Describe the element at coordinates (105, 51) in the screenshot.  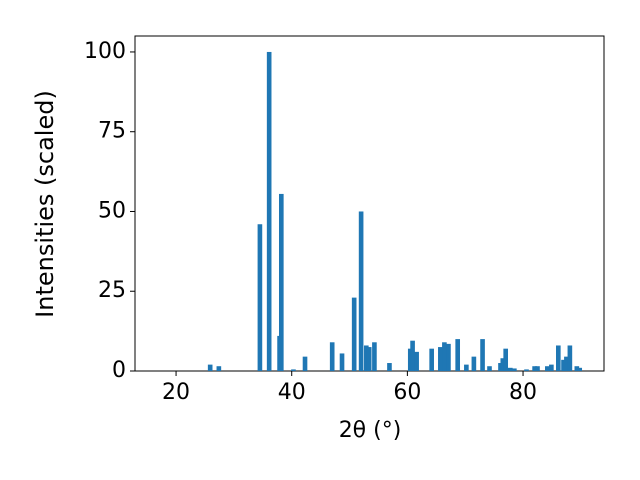
I see `y-tick-label: 100` at that location.